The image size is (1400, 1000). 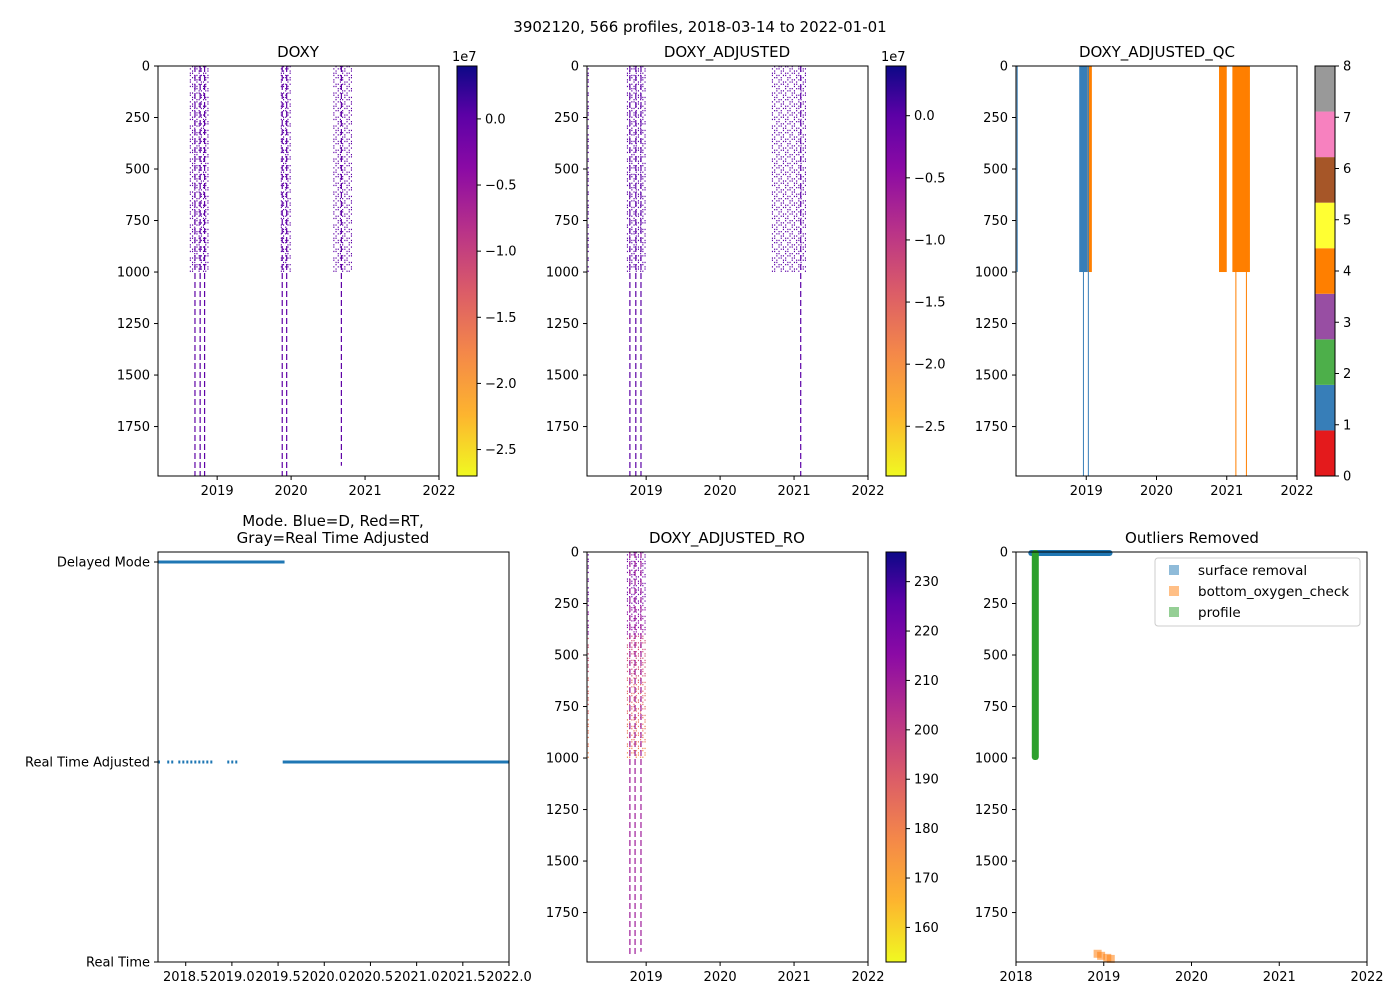 What do you see at coordinates (438, 491) in the screenshot?
I see `xtick-label: 2022` at bounding box center [438, 491].